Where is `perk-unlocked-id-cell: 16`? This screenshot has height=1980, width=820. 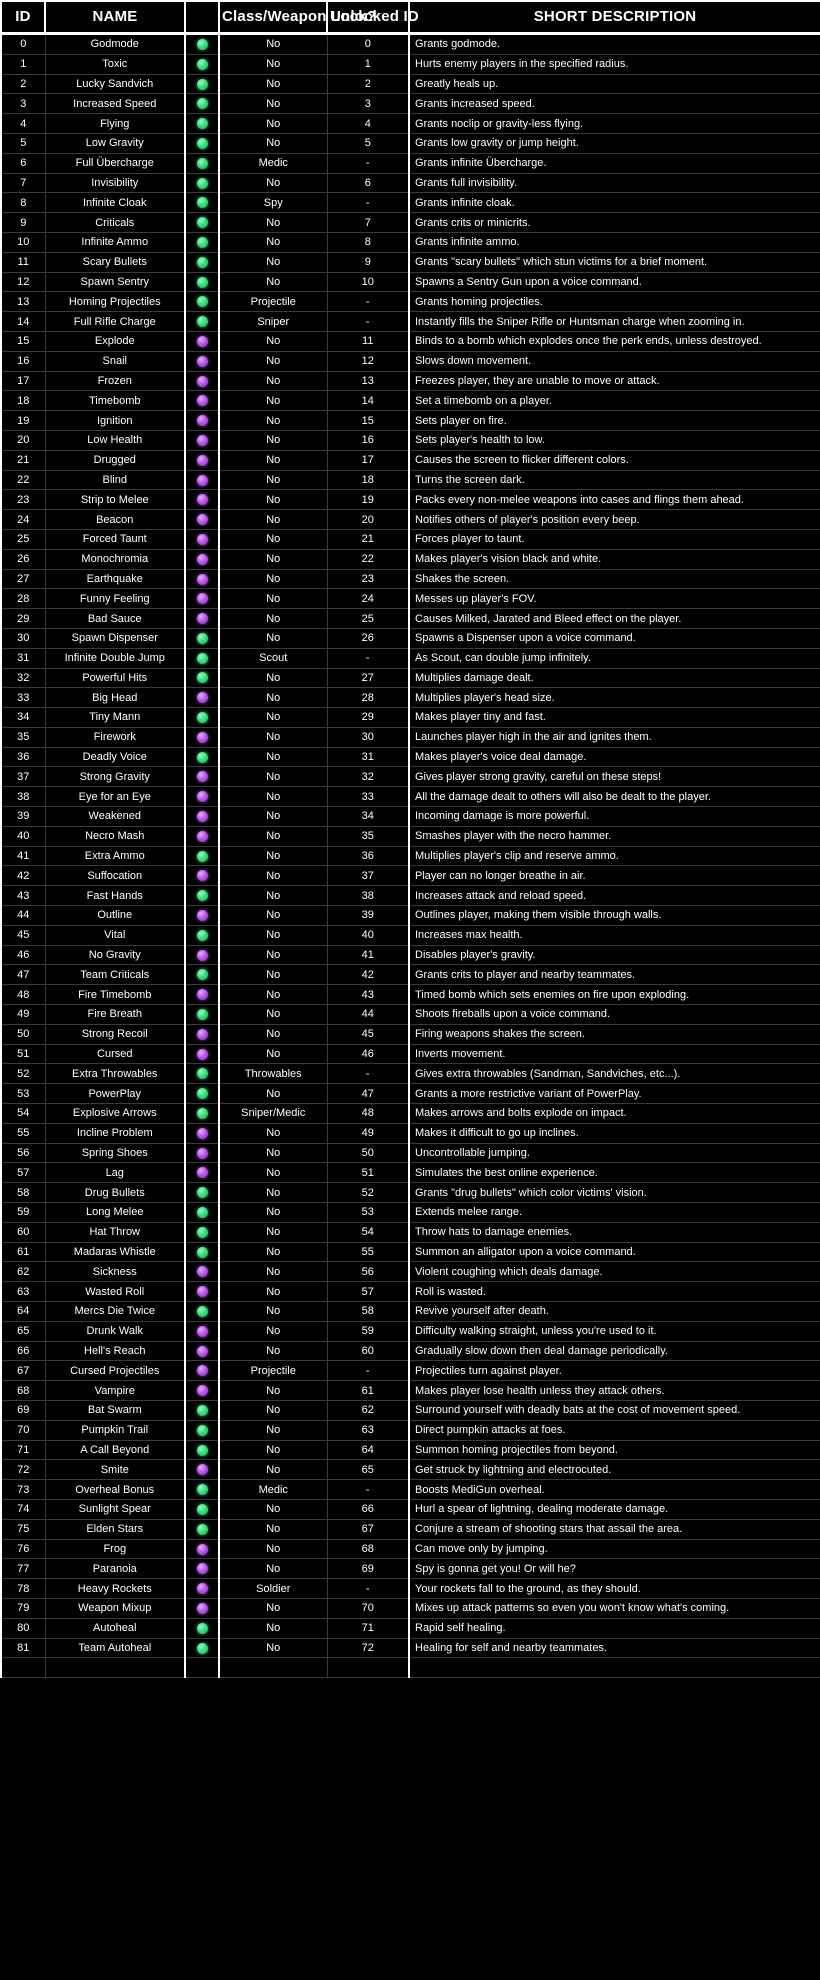 perk-unlocked-id-cell: 16 is located at coordinates (368, 440).